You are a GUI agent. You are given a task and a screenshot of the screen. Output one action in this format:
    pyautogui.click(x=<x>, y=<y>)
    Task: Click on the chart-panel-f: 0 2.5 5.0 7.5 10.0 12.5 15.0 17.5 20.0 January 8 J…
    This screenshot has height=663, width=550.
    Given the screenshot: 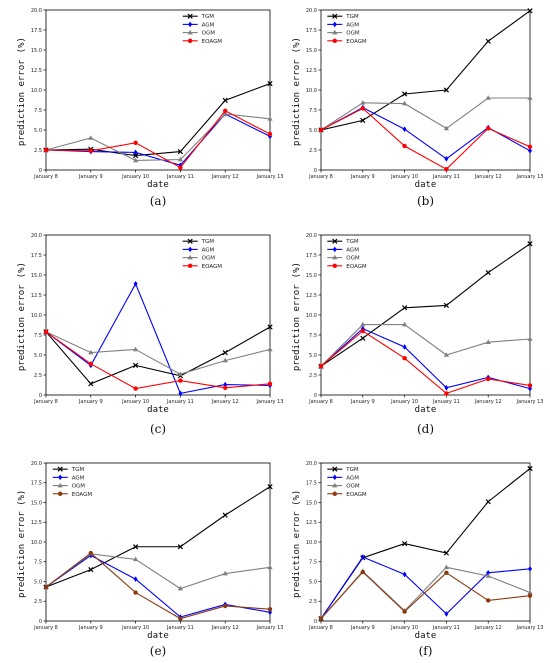 What is the action you would take?
    pyautogui.click(x=417, y=559)
    